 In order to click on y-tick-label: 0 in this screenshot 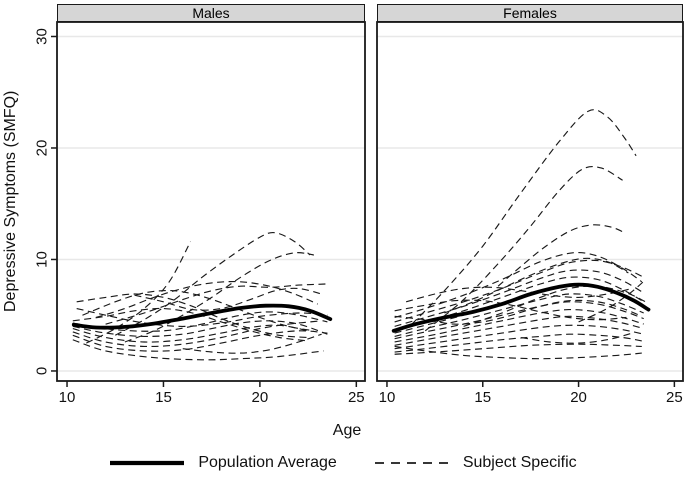, I will do `click(42, 371)`.